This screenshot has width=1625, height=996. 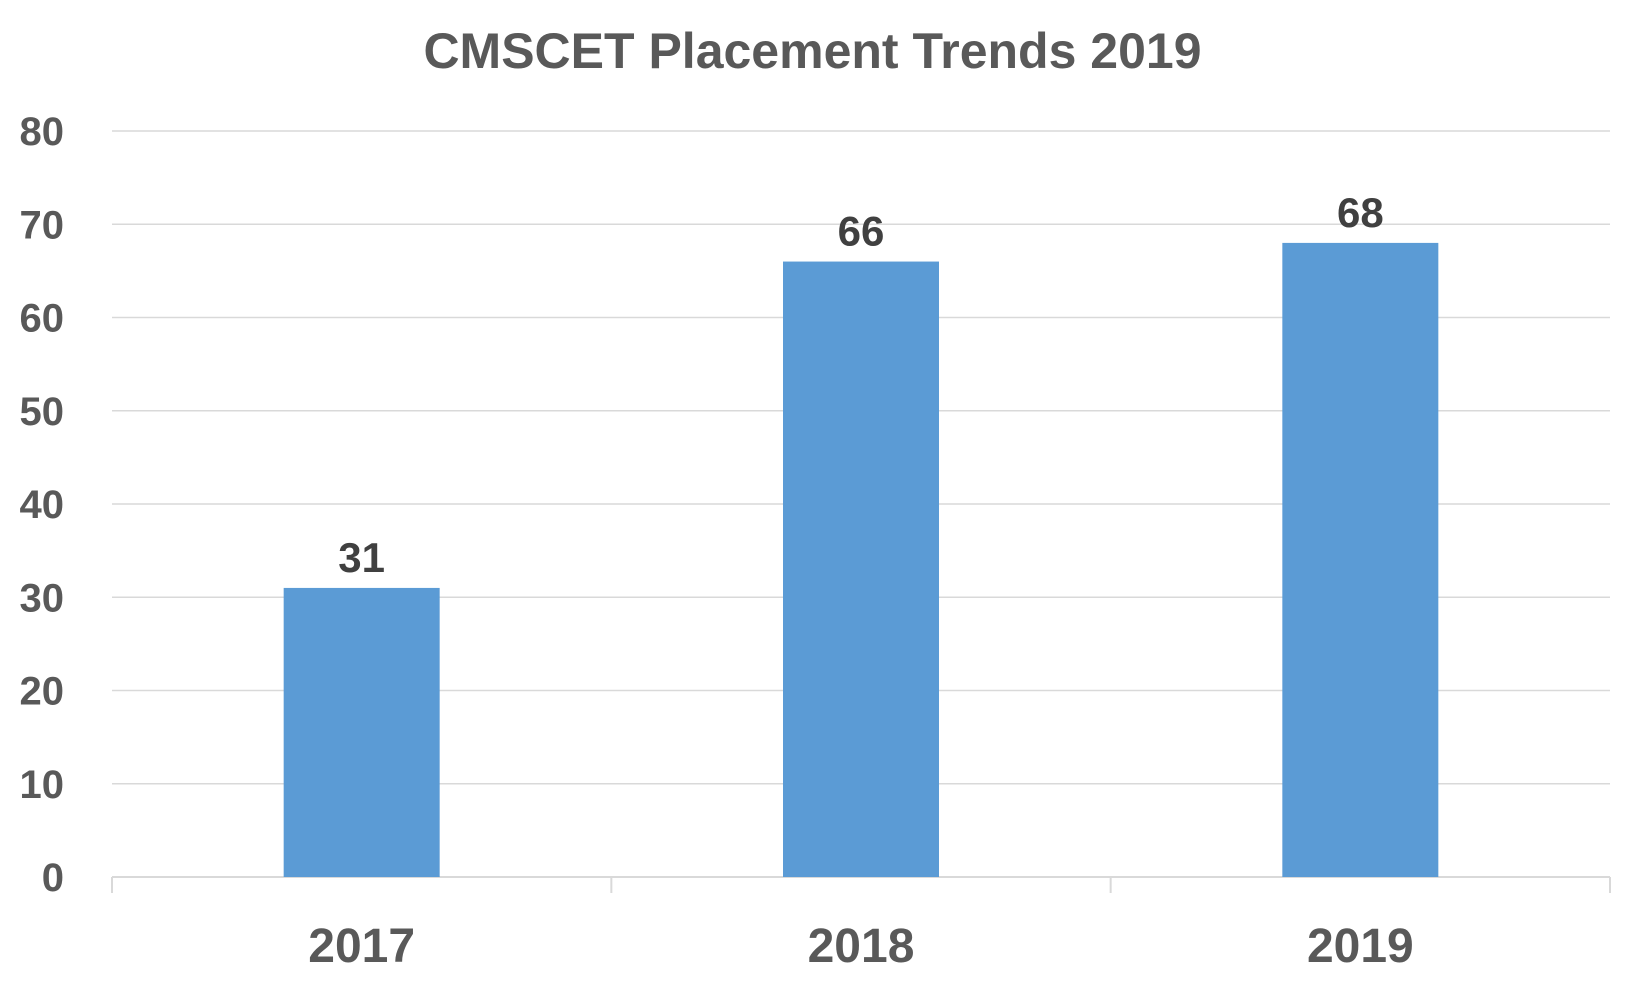 I want to click on y-tick-label: 50, so click(x=42, y=412).